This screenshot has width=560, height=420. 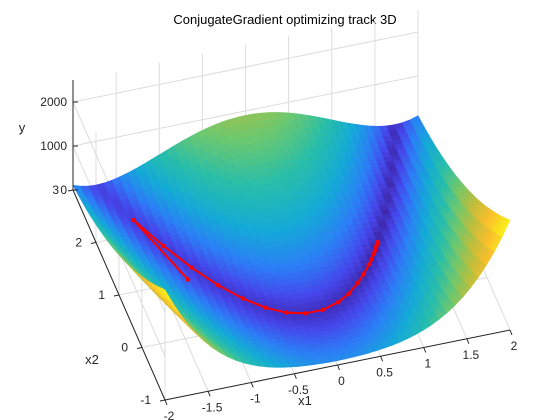 I want to click on x-tick-label: 1, so click(x=427, y=364).